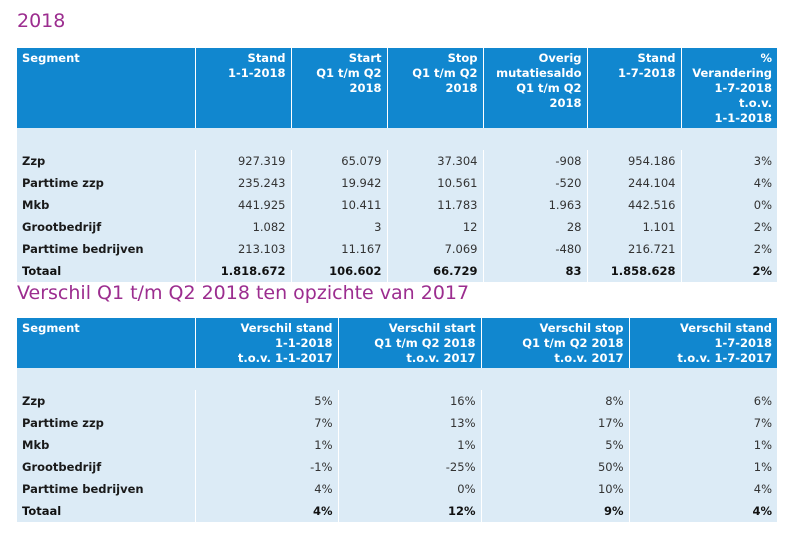  I want to click on table-cell: 12, so click(435, 227).